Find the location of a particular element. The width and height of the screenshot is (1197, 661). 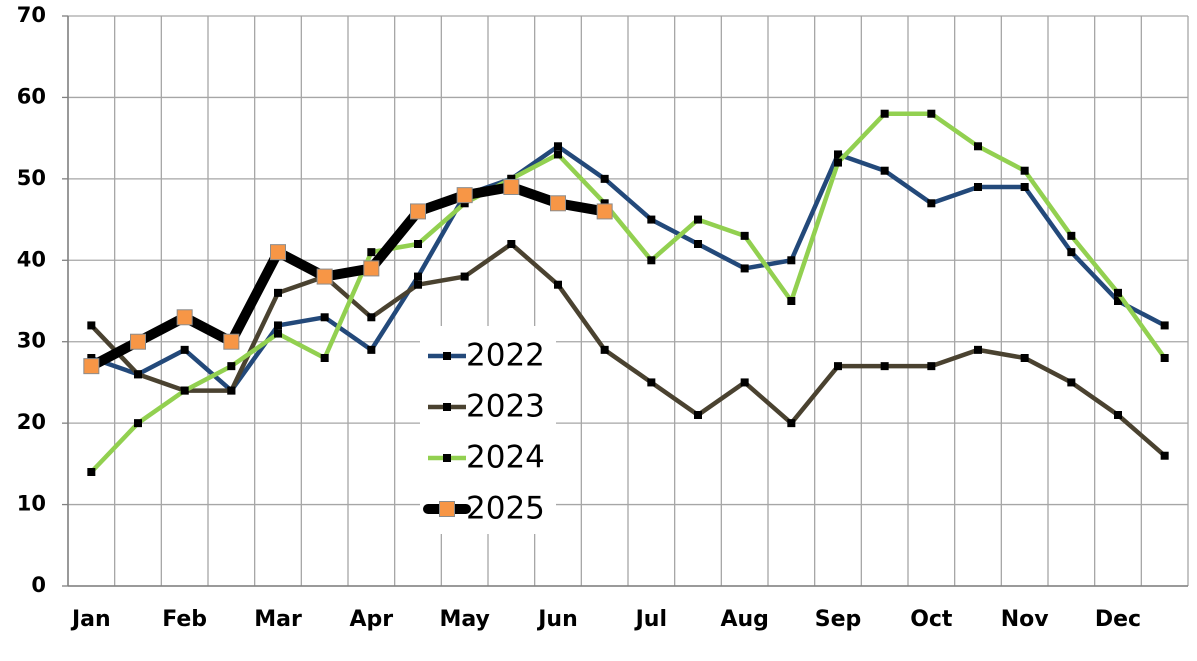

legend-box is located at coordinates (488, 430).